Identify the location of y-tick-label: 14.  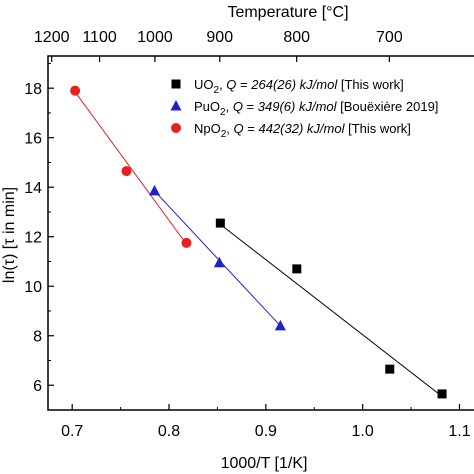
(33, 188).